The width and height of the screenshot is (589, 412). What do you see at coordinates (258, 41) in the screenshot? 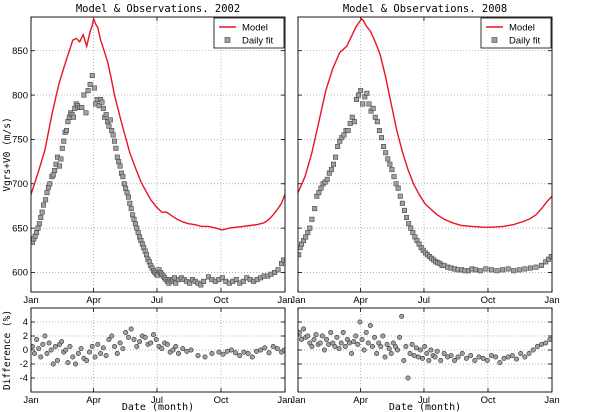
I see `legend-label: Daily fit` at bounding box center [258, 41].